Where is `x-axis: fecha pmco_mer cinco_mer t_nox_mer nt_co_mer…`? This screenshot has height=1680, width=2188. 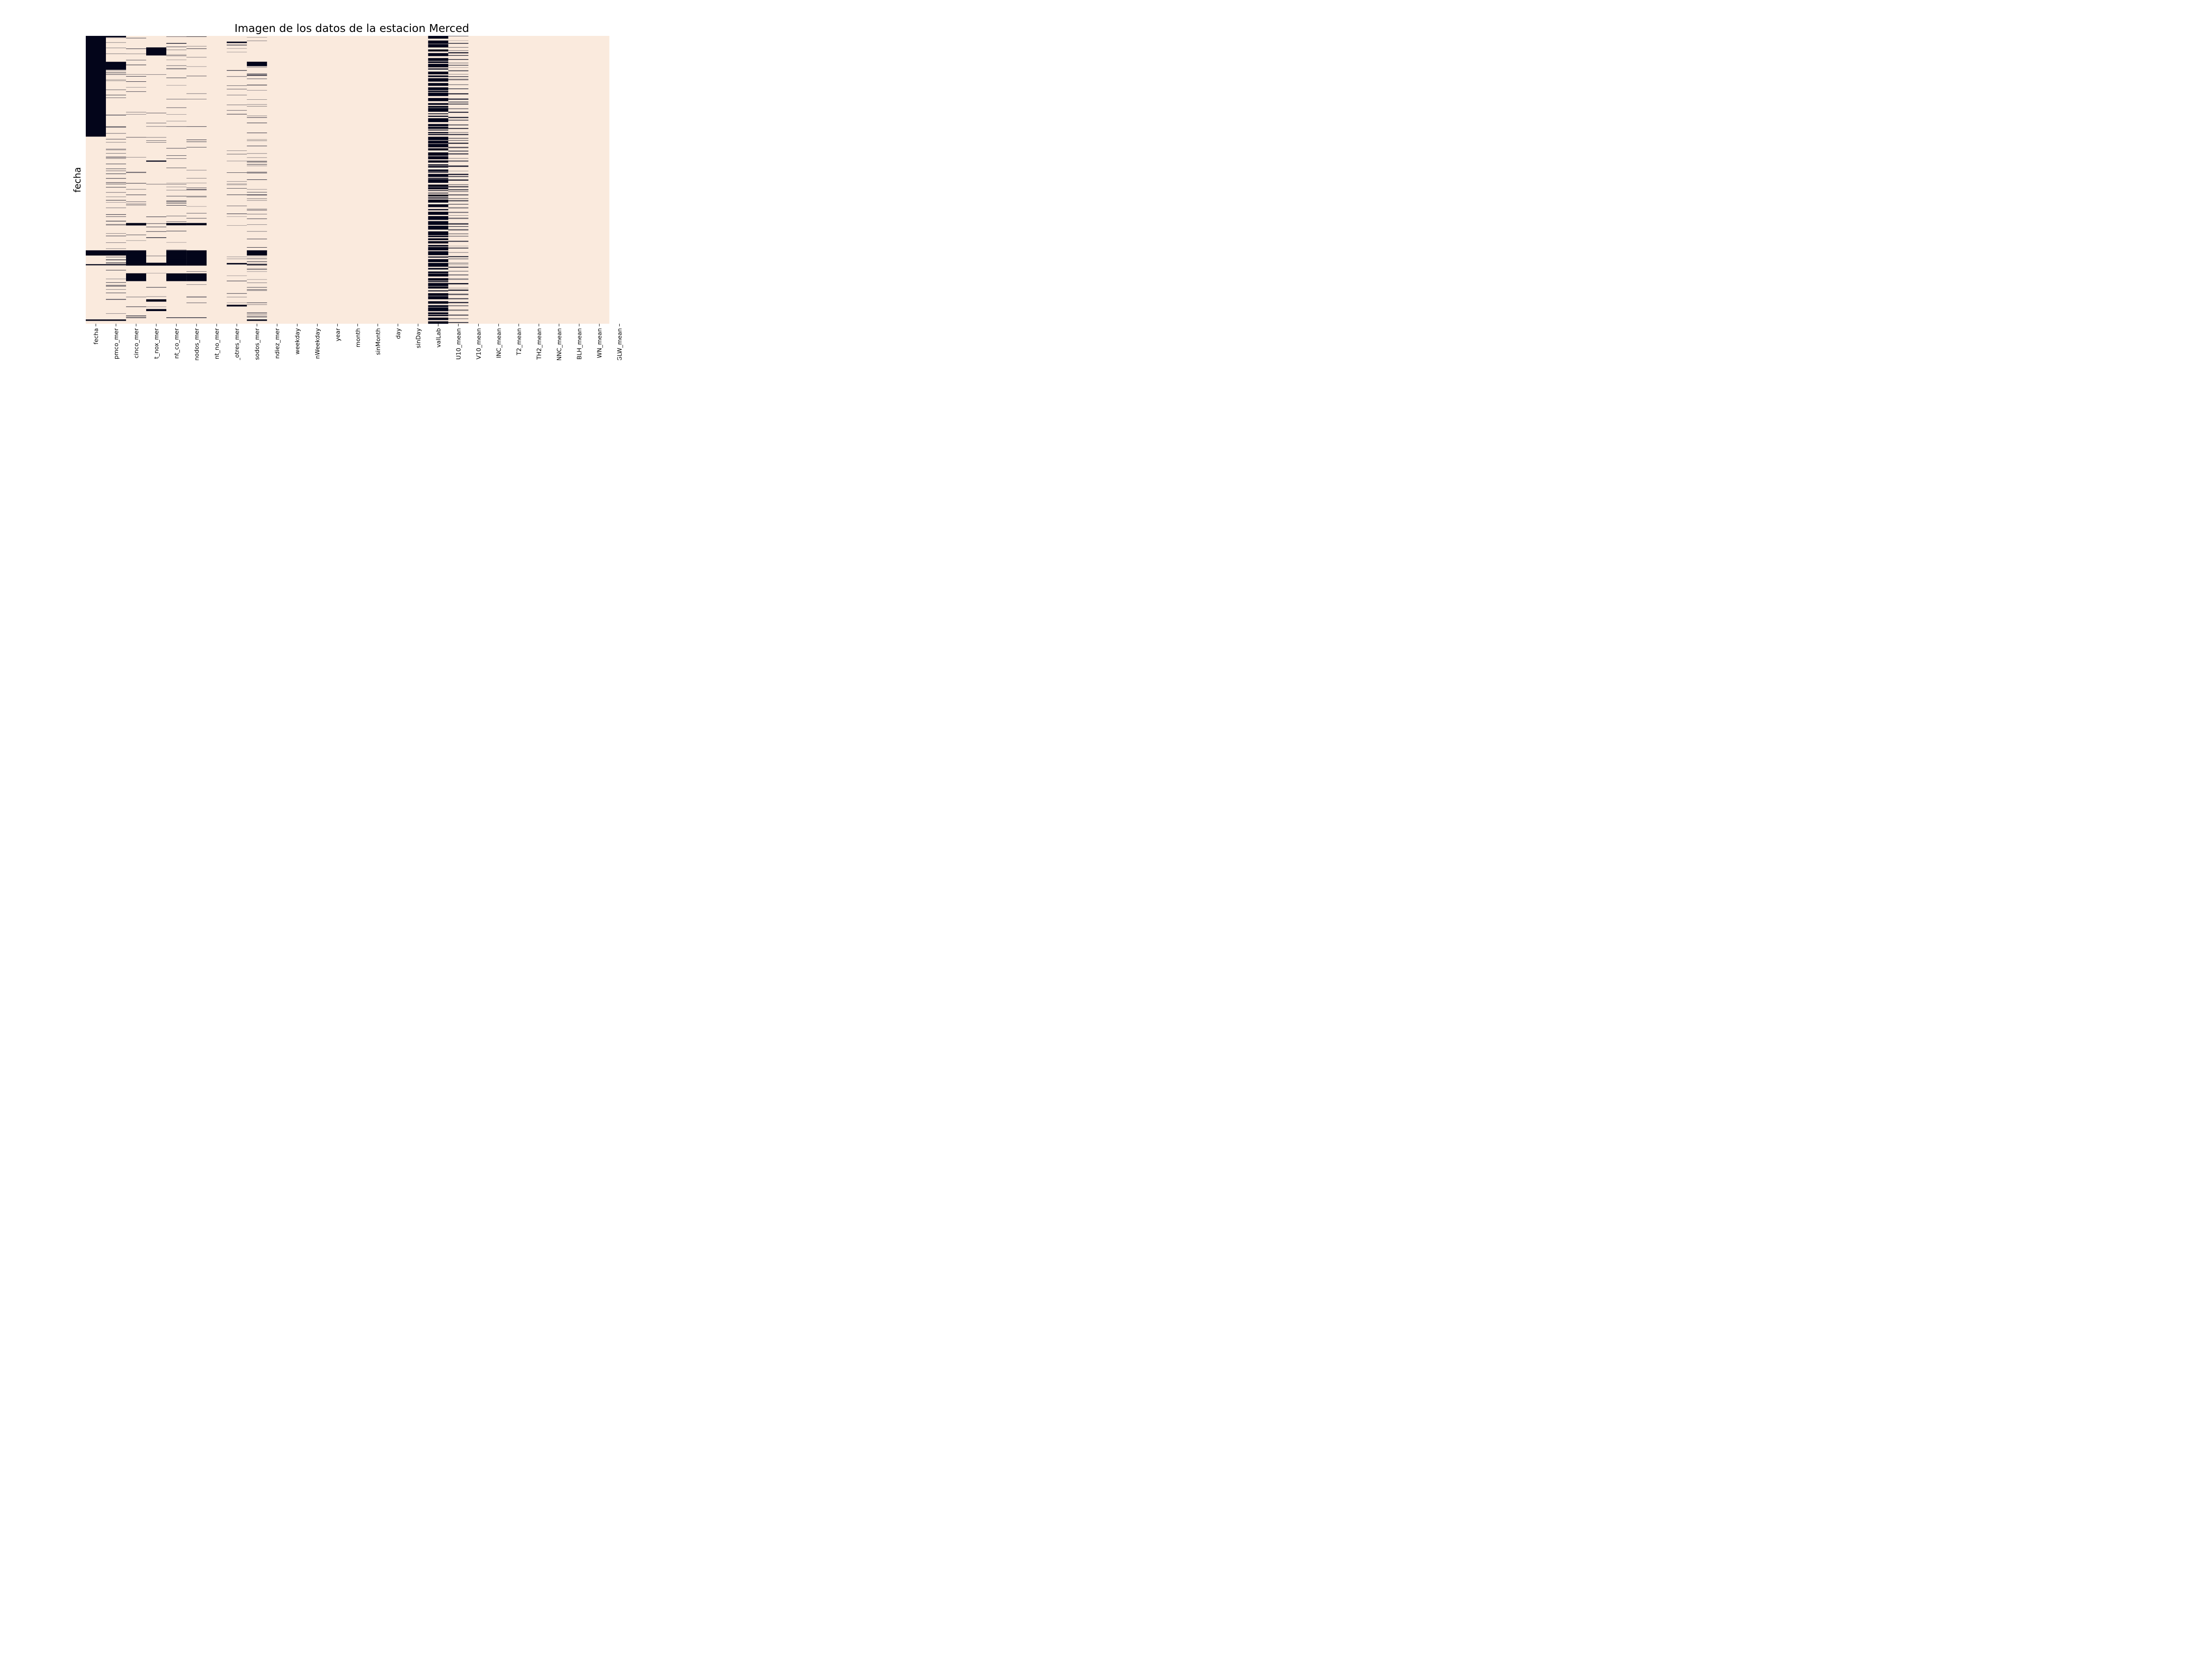
x-axis: fecha pmco_mer cinco_mer t_nox_mer nt_co_mer… is located at coordinates (358, 342).